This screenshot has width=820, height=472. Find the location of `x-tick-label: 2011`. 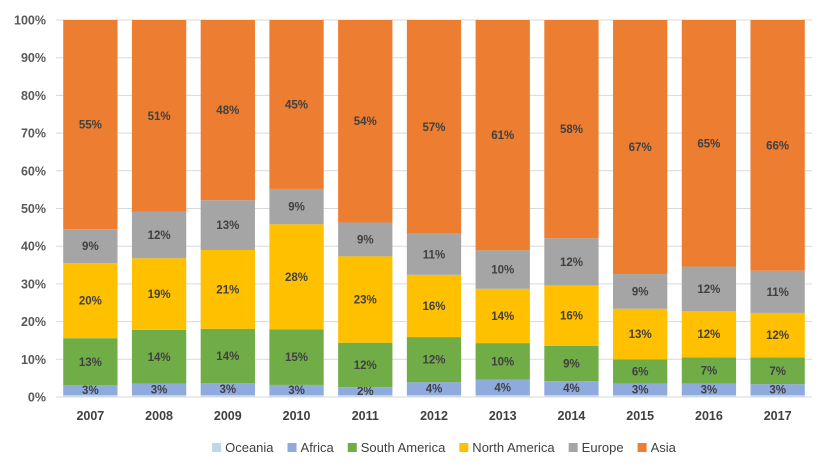

x-tick-label: 2011 is located at coordinates (365, 416).